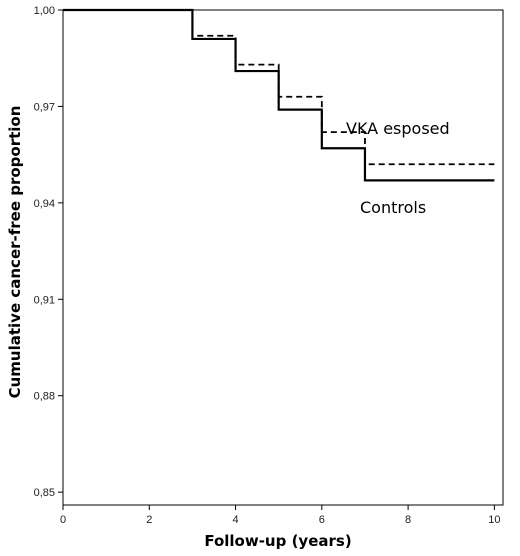  What do you see at coordinates (398, 128) in the screenshot?
I see `series-label-vka-esposed: VKA esposed` at bounding box center [398, 128].